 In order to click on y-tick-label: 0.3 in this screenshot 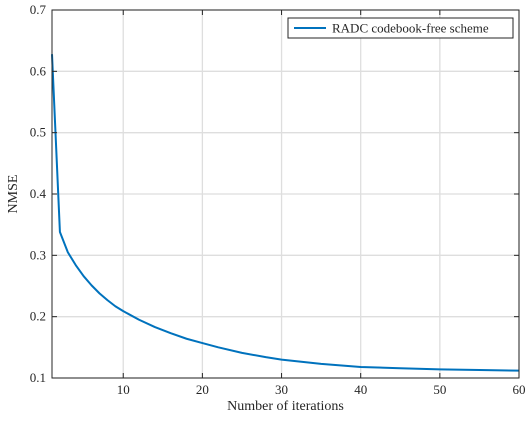, I will do `click(38, 254)`.